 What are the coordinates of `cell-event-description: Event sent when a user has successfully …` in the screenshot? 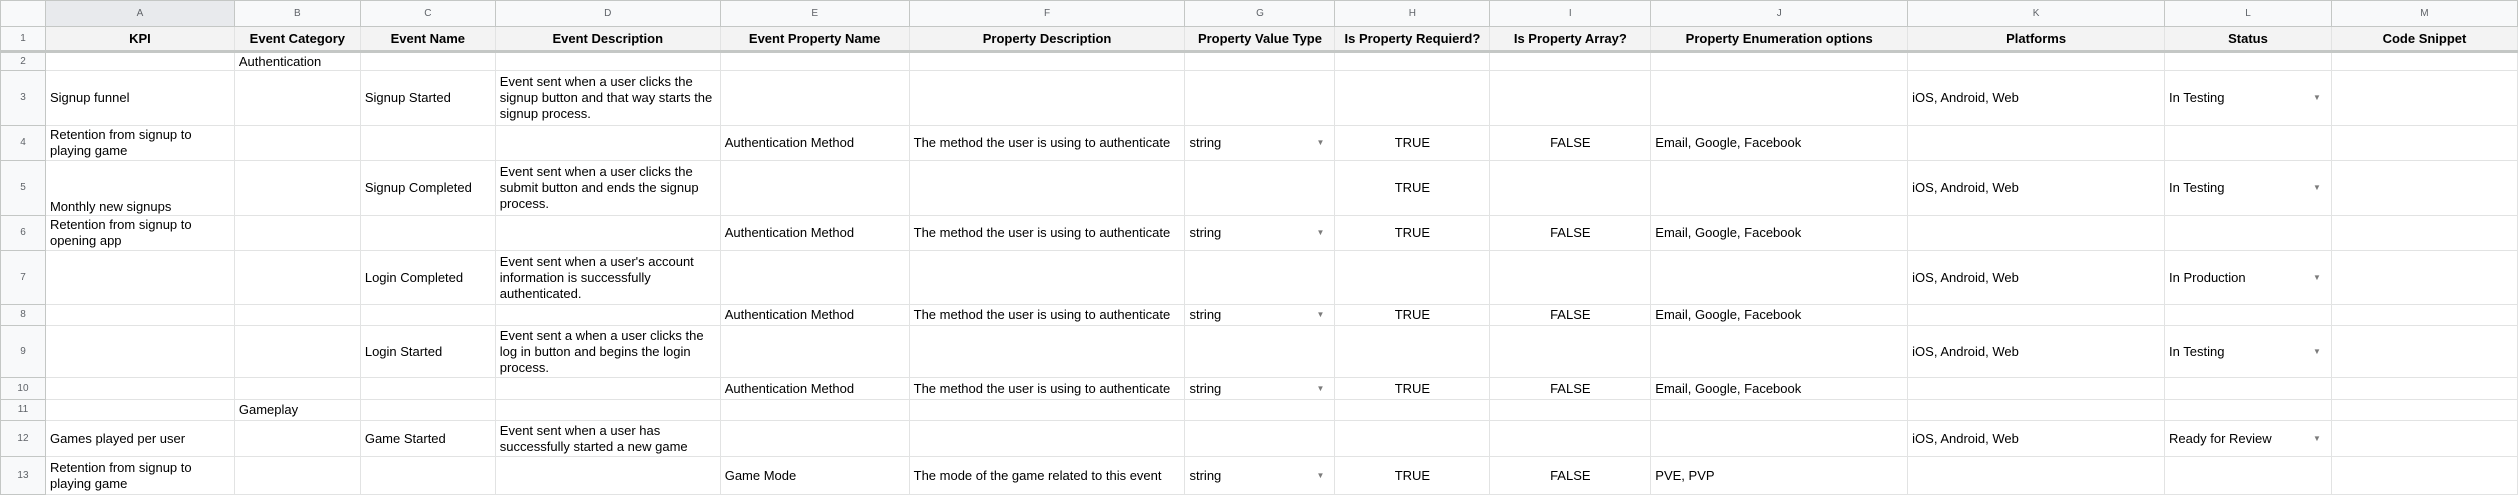 It's located at (607, 438).